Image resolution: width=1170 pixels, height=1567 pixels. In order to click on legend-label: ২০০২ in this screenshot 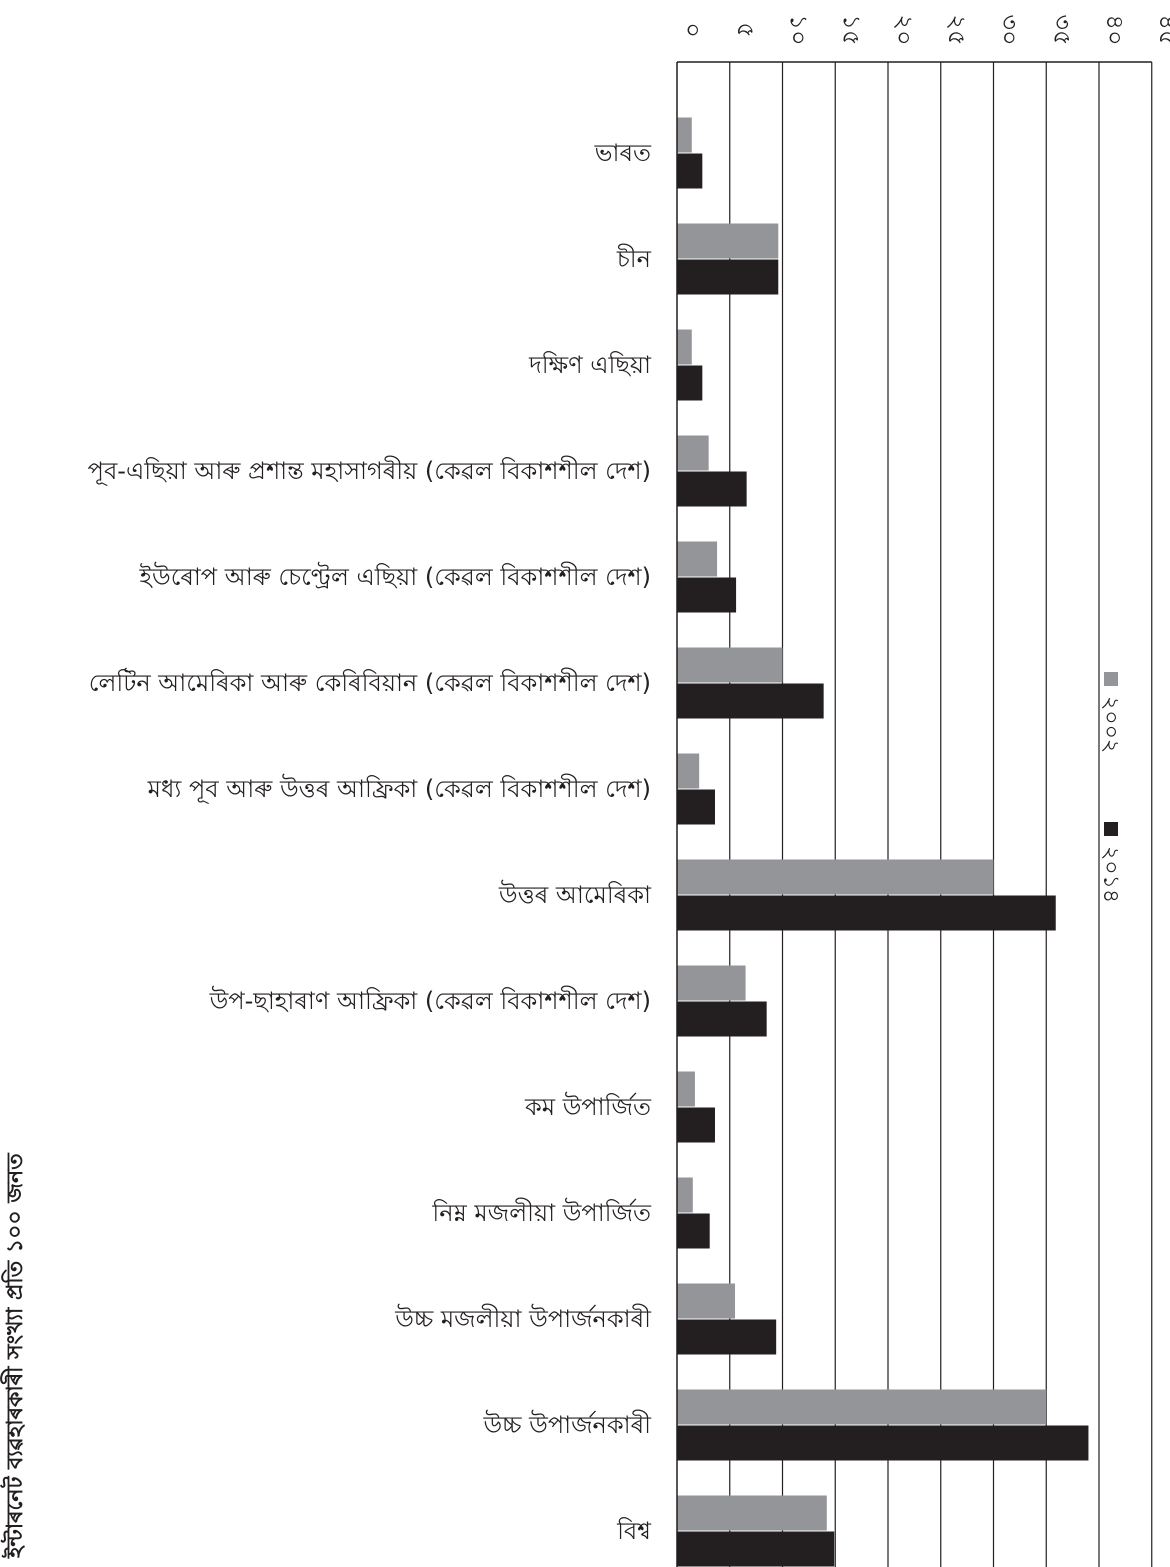, I will do `click(1110, 724)`.